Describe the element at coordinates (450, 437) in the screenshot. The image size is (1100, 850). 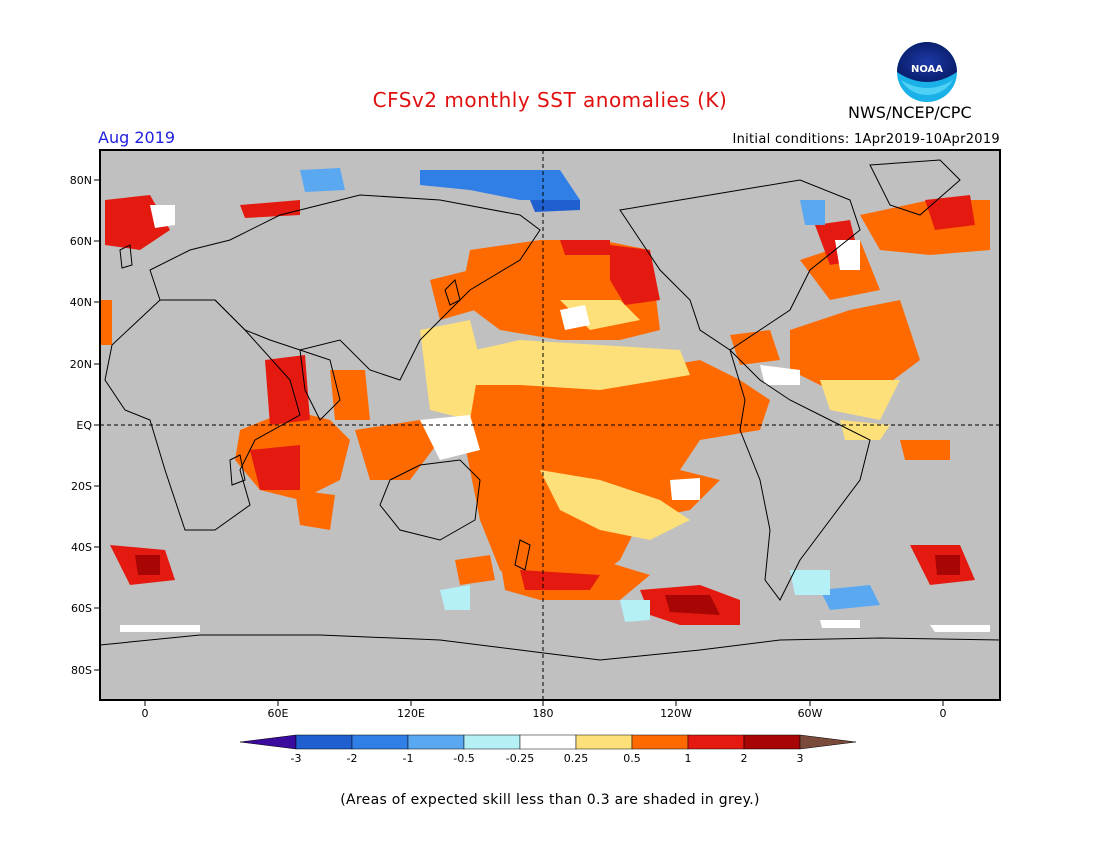
I see `west-pacific-white` at that location.